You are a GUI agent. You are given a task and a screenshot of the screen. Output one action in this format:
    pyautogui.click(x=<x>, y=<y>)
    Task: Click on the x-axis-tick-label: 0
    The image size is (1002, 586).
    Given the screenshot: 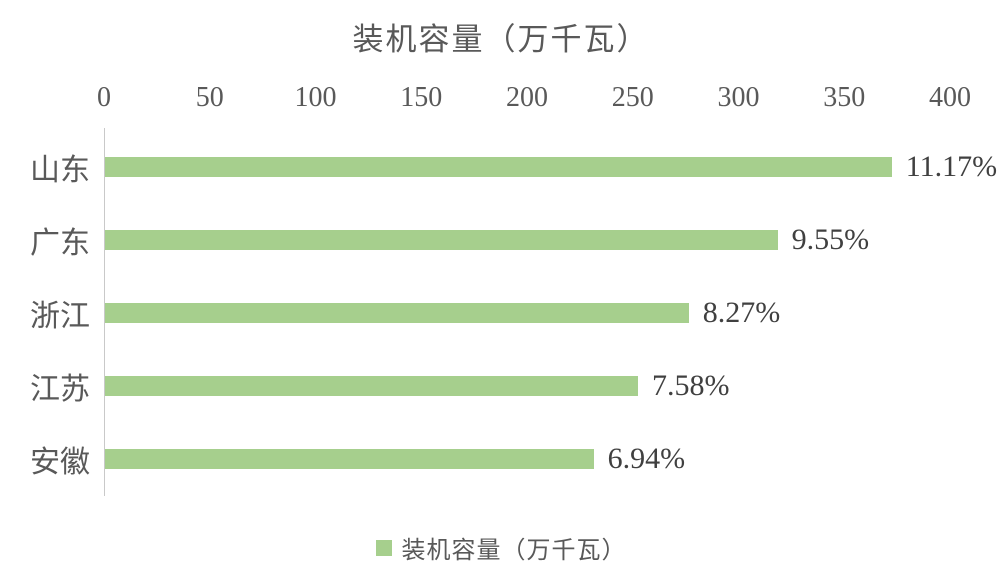 What is the action you would take?
    pyautogui.click(x=104, y=97)
    